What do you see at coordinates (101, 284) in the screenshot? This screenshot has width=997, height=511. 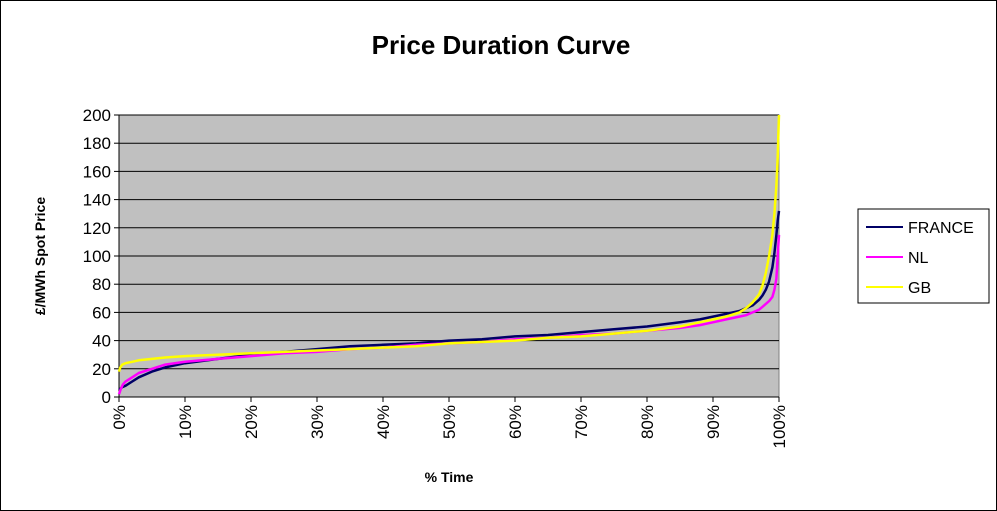 I see `y-tick-label-80: 80` at bounding box center [101, 284].